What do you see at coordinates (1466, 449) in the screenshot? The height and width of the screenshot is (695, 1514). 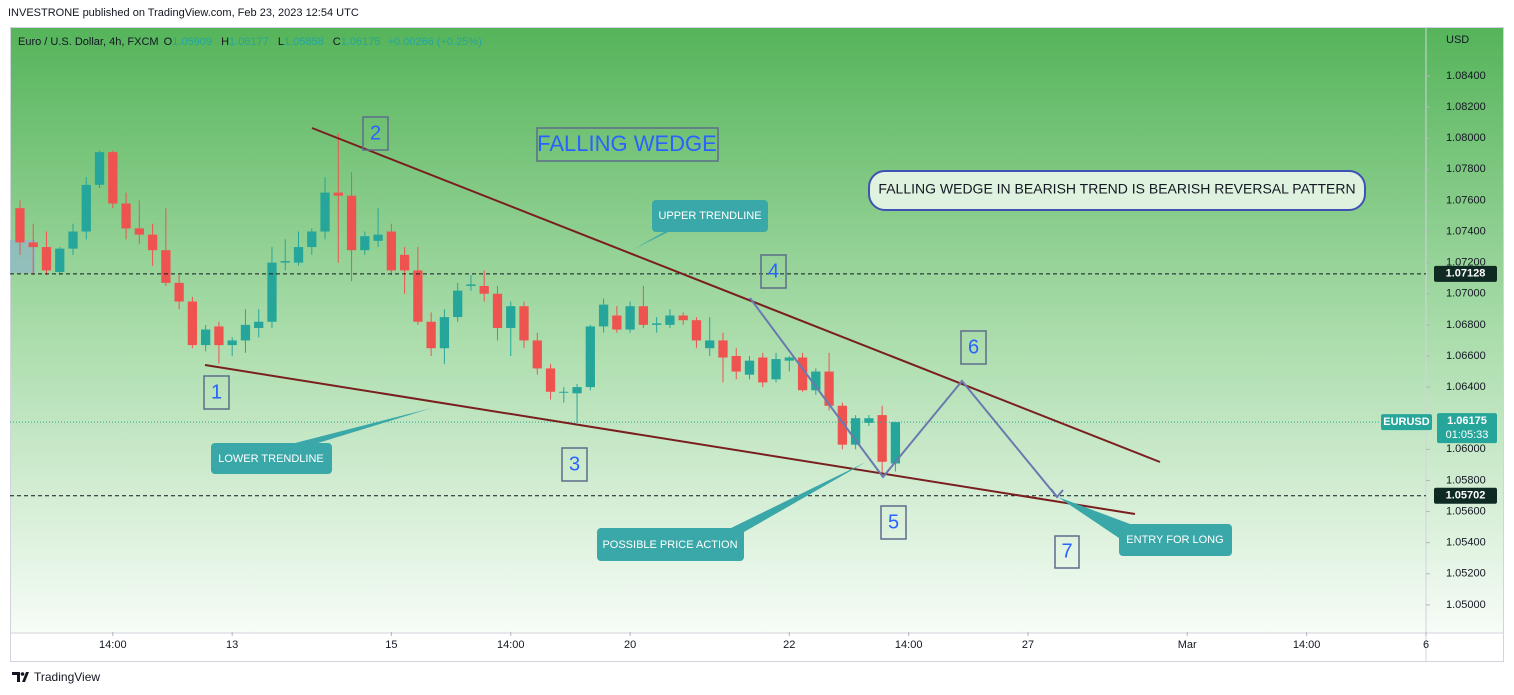 I see `y-tick-label: 1.06000` at bounding box center [1466, 449].